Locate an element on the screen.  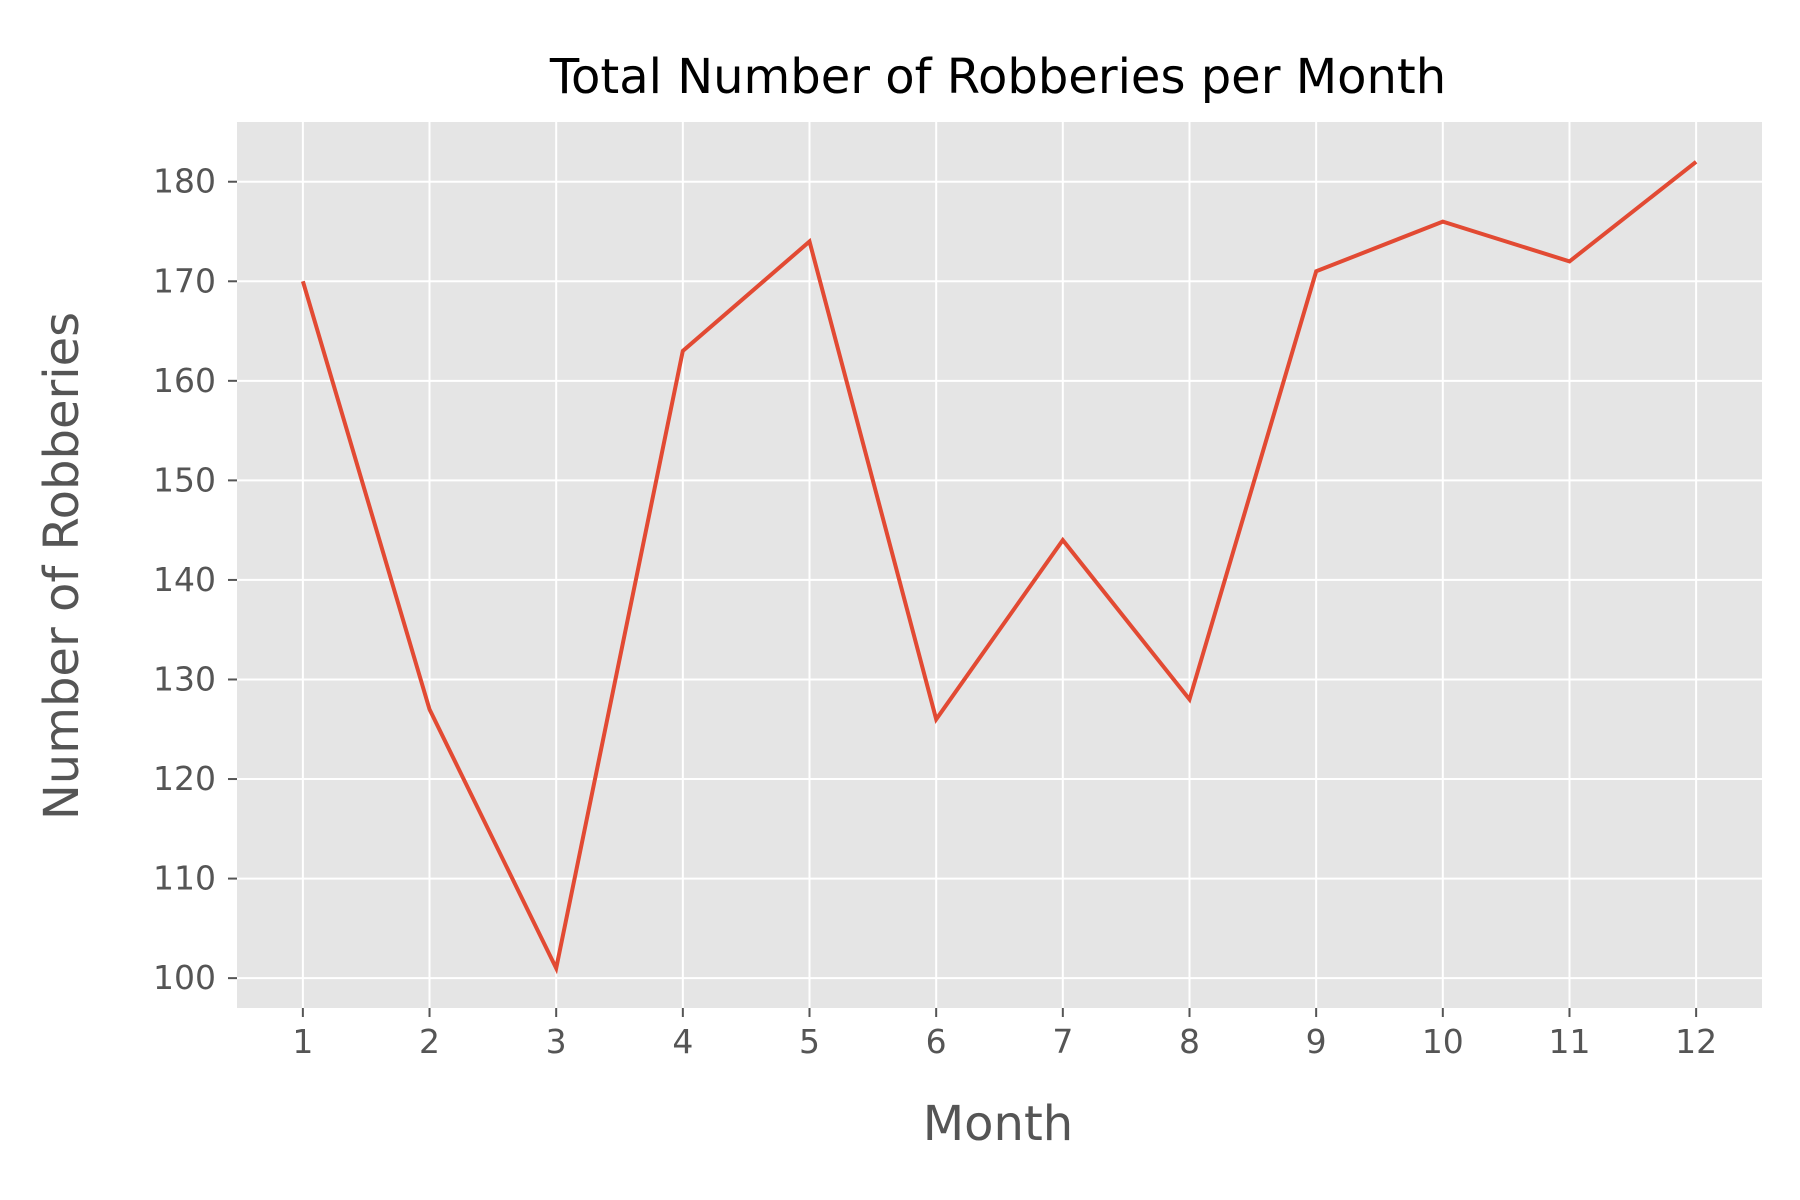
x-tick-label: 1 is located at coordinates (302, 1041).